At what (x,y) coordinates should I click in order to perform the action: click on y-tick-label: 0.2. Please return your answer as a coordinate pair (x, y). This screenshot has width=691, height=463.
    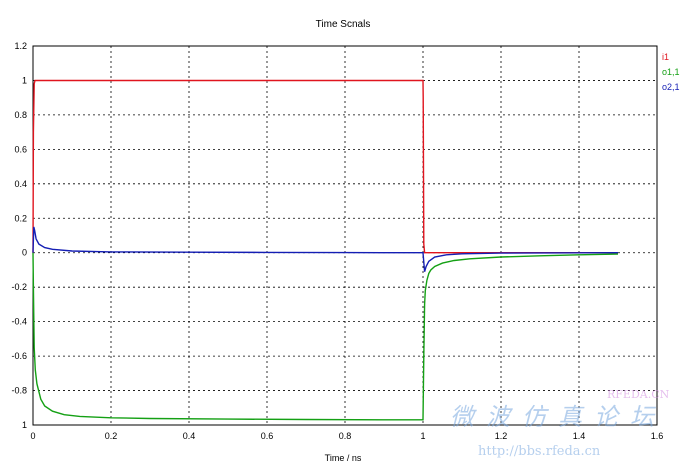
    Looking at the image, I should click on (20, 218).